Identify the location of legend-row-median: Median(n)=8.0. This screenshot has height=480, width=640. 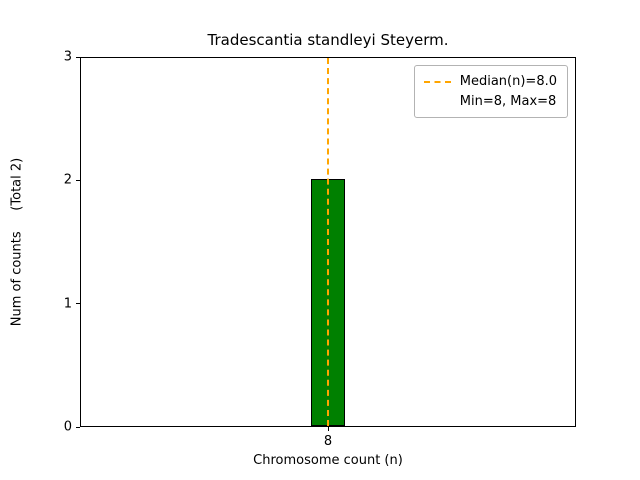
(490, 82).